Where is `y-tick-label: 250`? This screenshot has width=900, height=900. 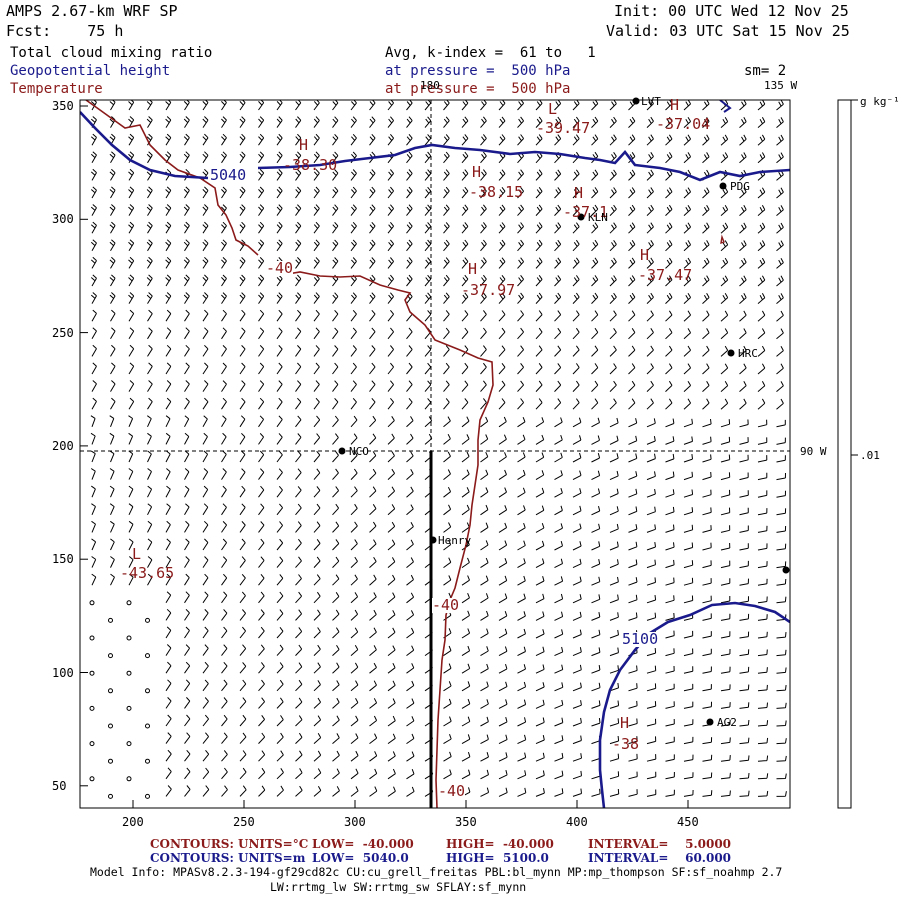 y-tick-label: 250 is located at coordinates (63, 332).